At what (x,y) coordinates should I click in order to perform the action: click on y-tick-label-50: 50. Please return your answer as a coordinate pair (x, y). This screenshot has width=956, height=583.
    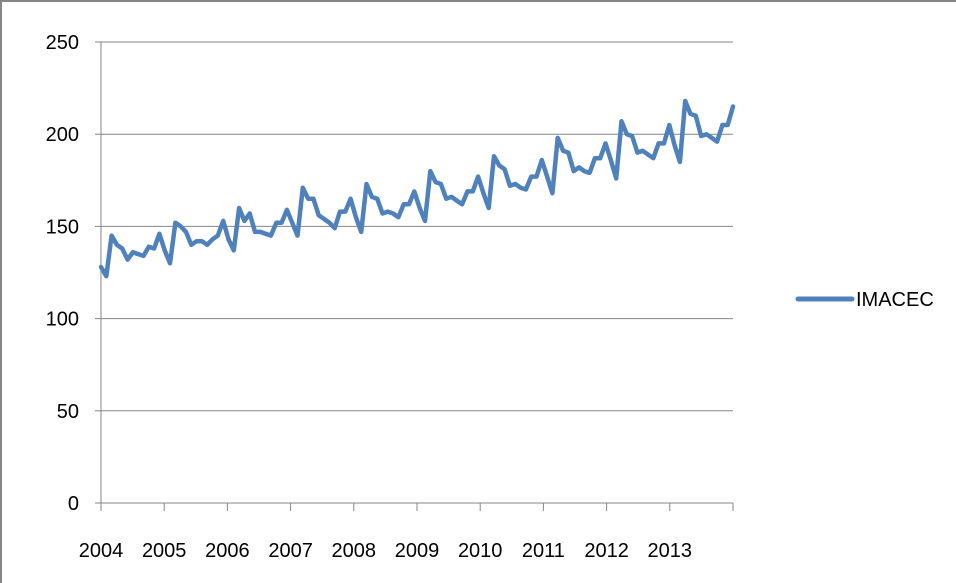
    Looking at the image, I should click on (68, 412).